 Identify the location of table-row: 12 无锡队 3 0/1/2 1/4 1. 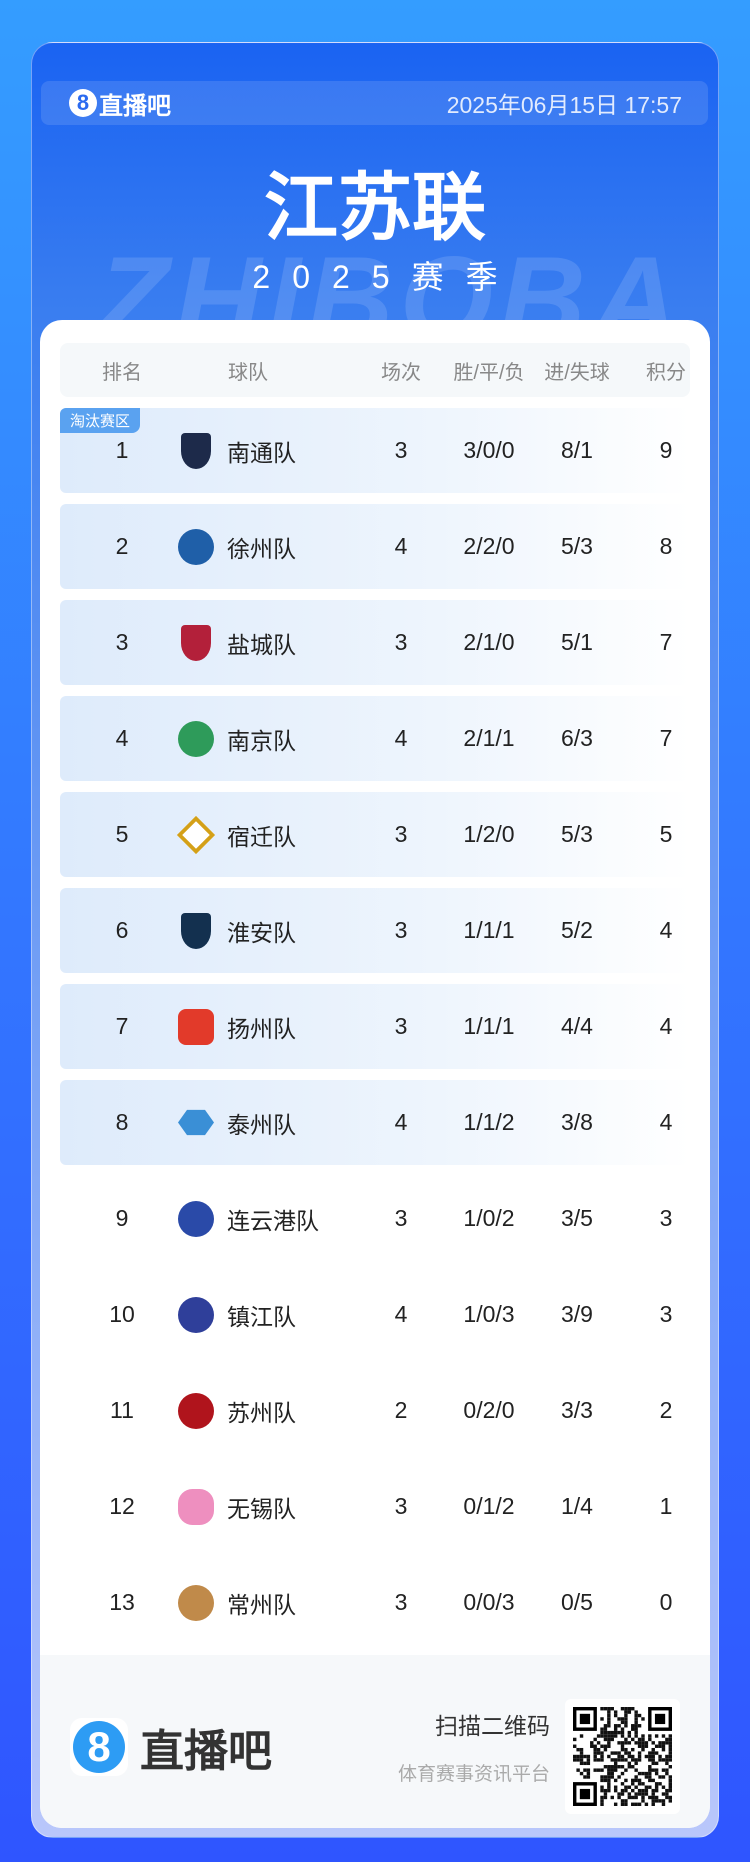
(375, 1506).